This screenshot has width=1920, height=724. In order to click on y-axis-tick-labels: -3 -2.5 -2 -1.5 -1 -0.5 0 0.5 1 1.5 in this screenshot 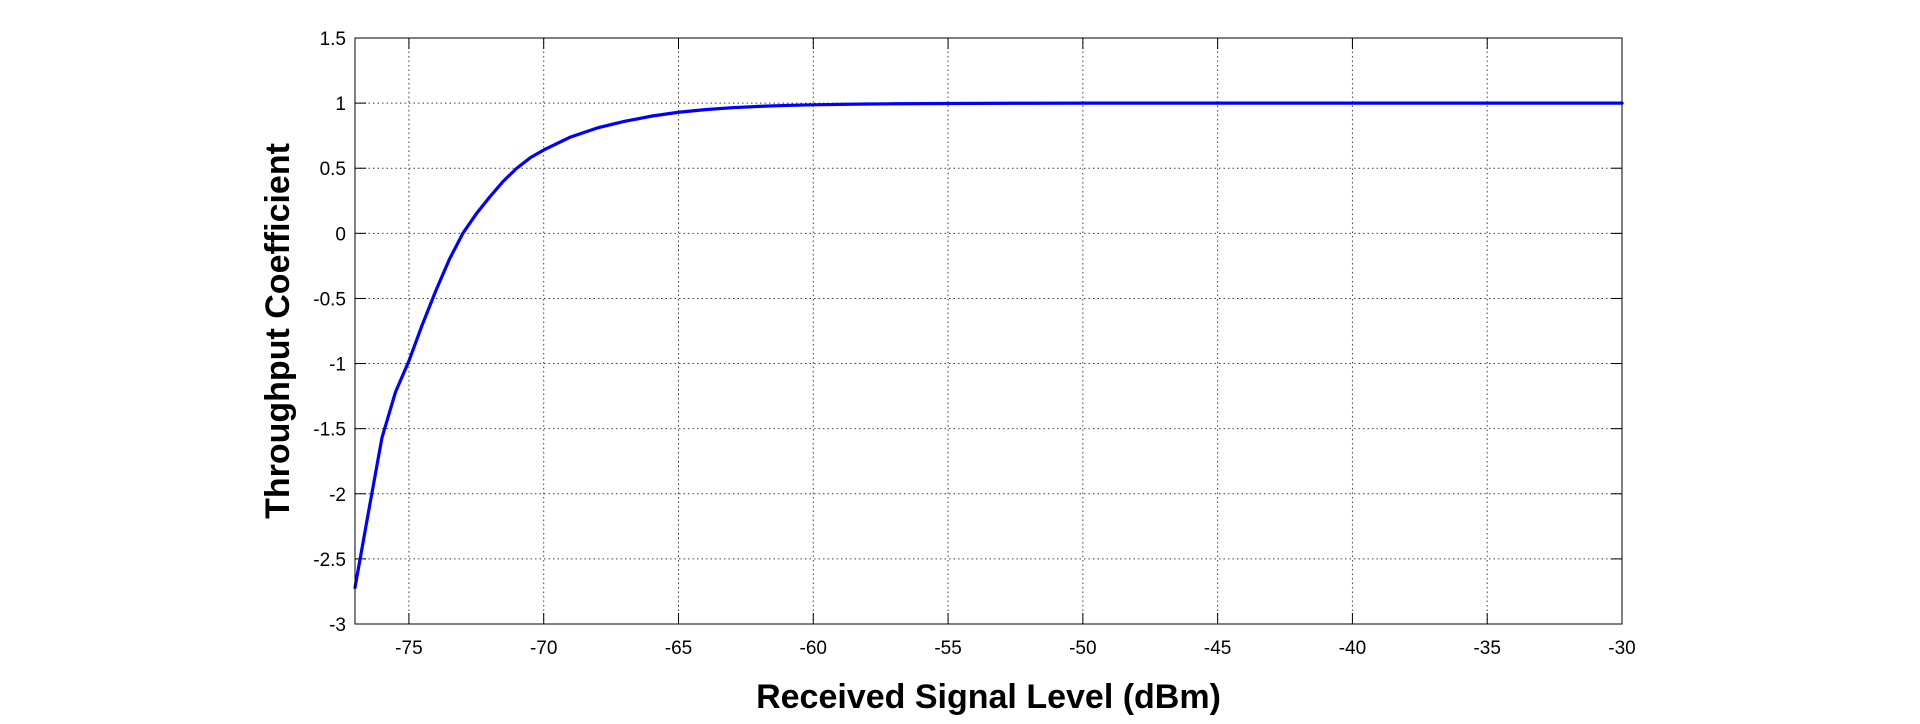, I will do `click(329, 332)`.